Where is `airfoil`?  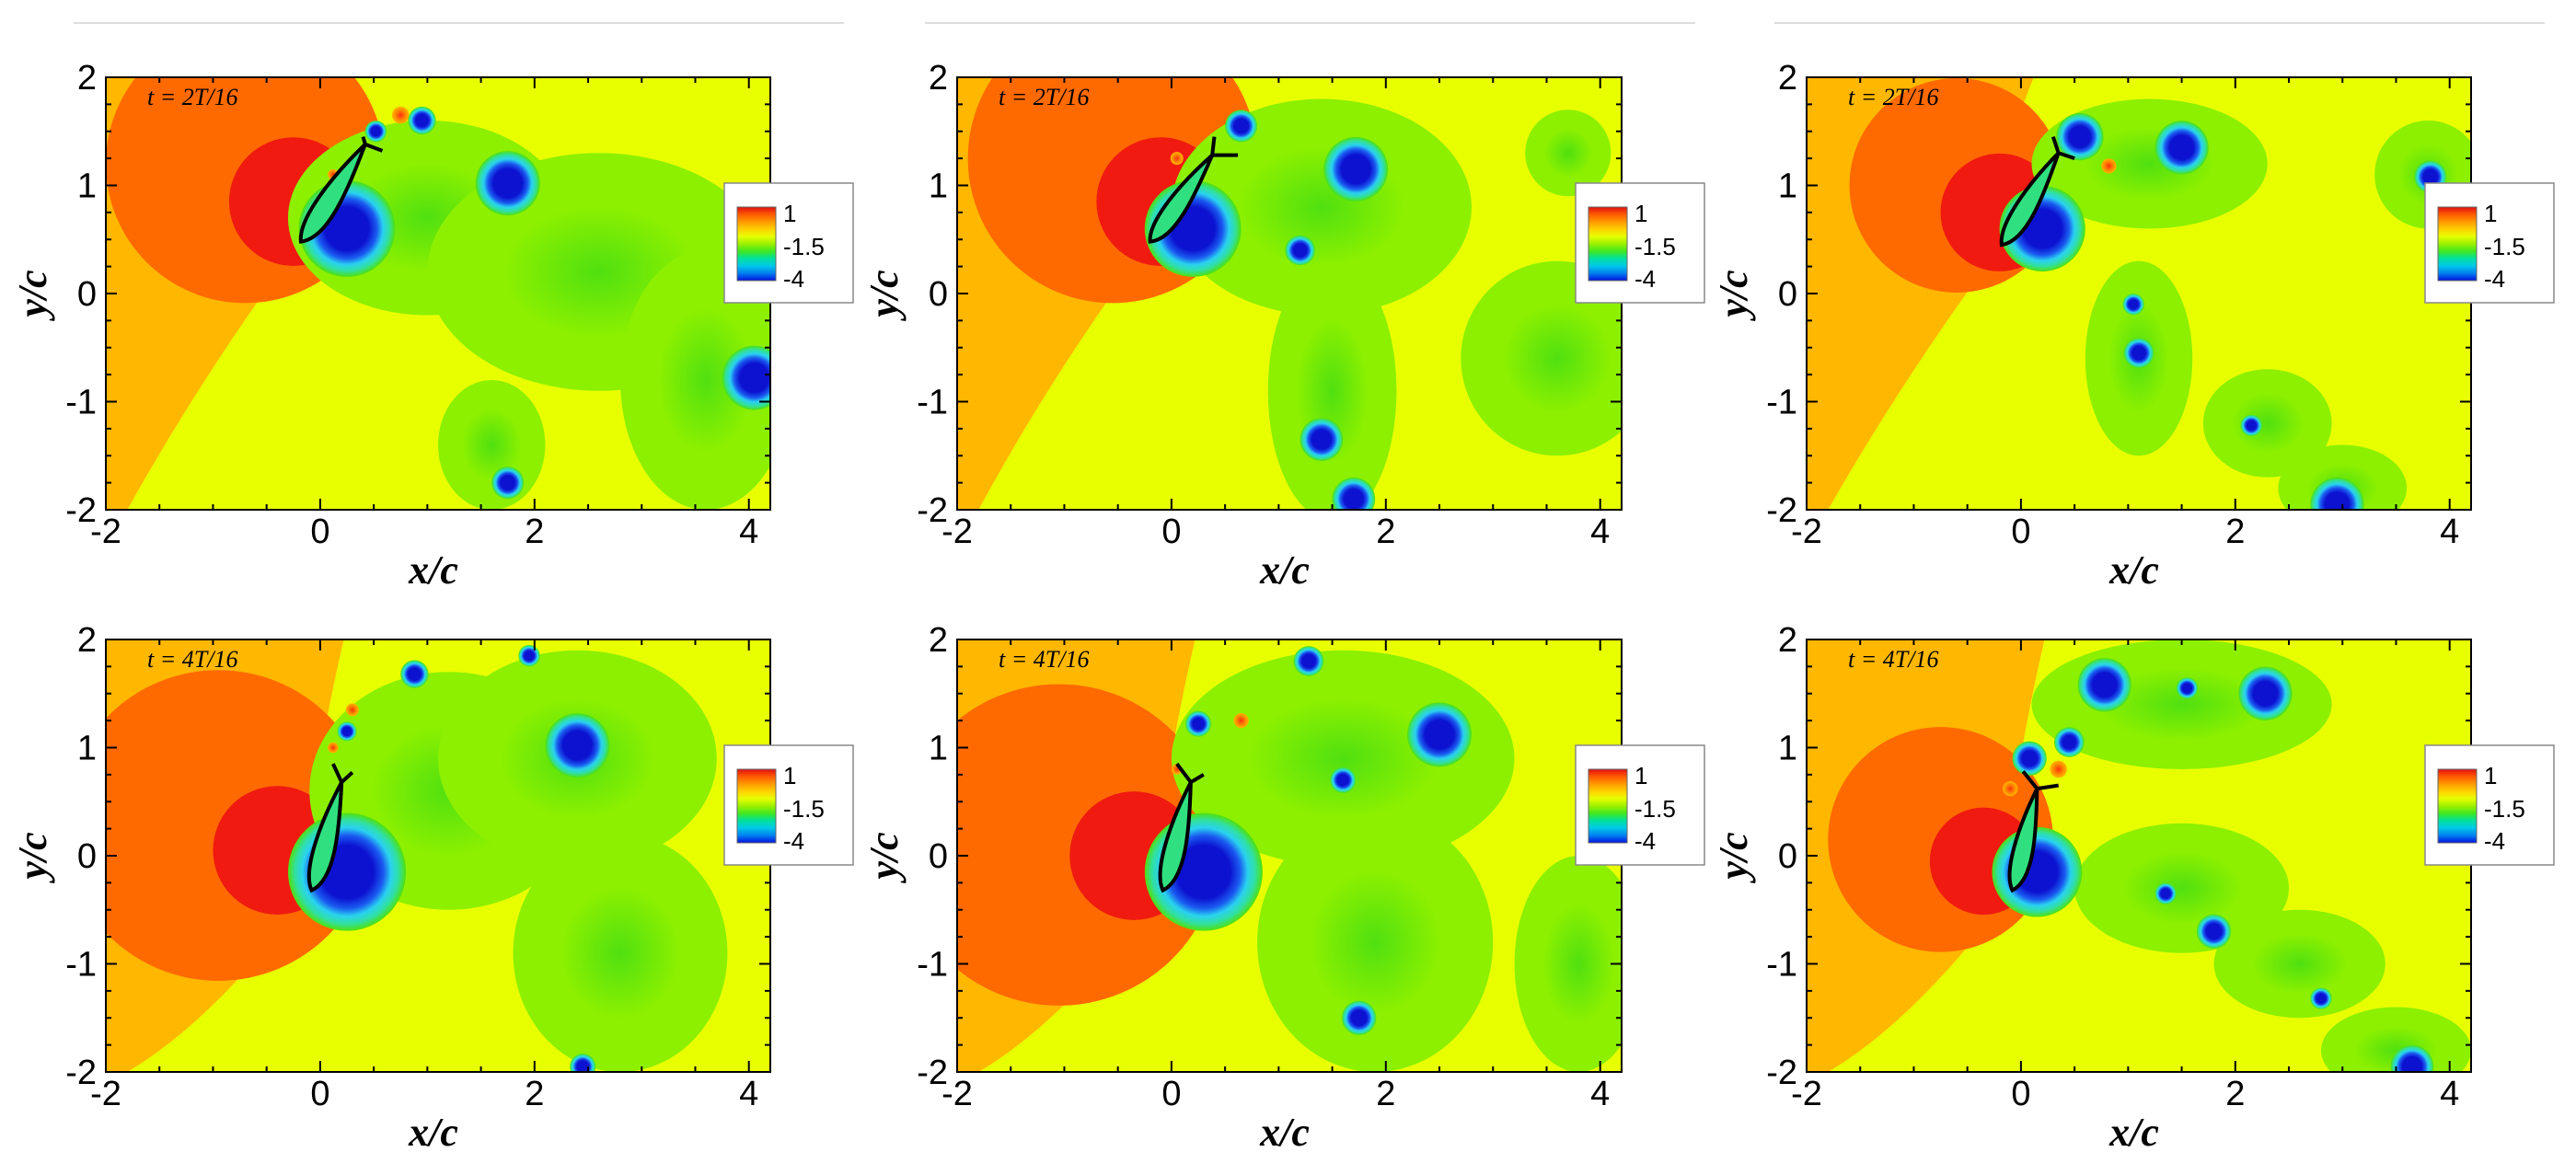
airfoil is located at coordinates (2023, 840).